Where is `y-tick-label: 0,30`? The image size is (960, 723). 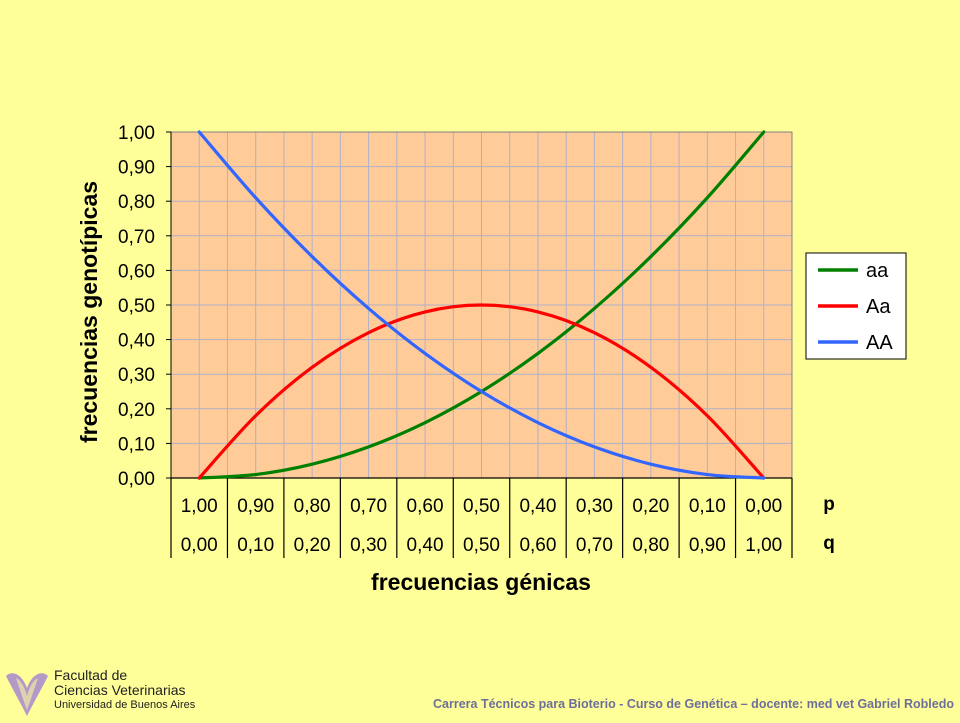 y-tick-label: 0,30 is located at coordinates (136, 375).